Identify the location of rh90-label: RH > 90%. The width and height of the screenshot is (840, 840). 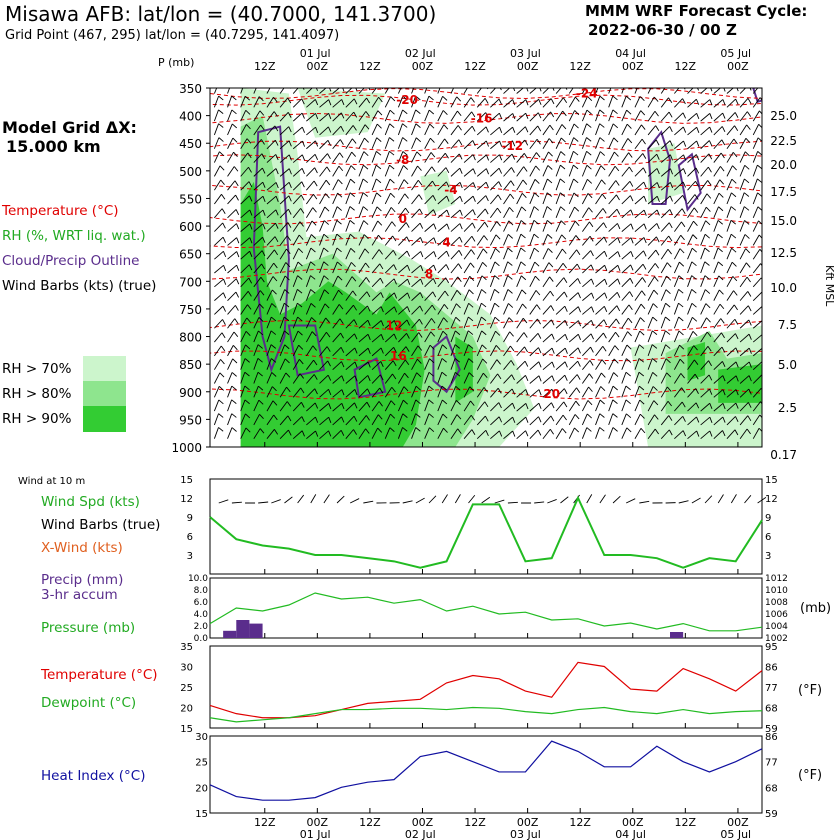
(37, 419).